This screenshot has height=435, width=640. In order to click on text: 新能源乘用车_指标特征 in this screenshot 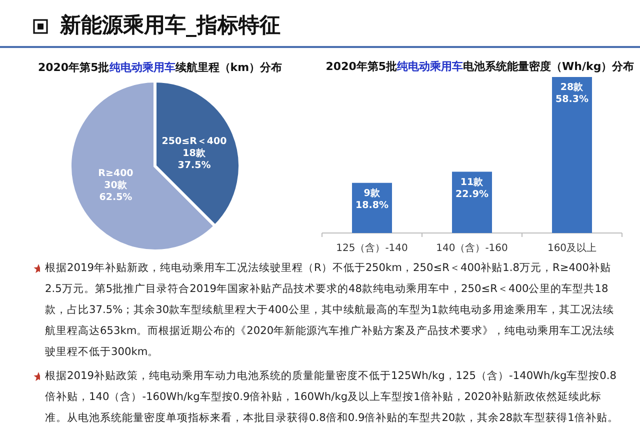, I will do `click(170, 25)`.